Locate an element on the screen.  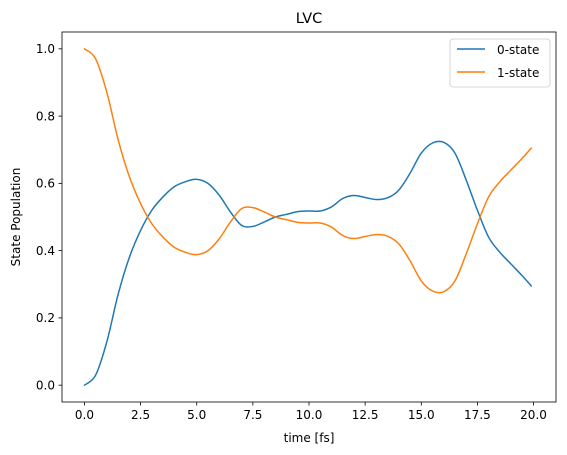
x-tick-label: 5.0 is located at coordinates (196, 415).